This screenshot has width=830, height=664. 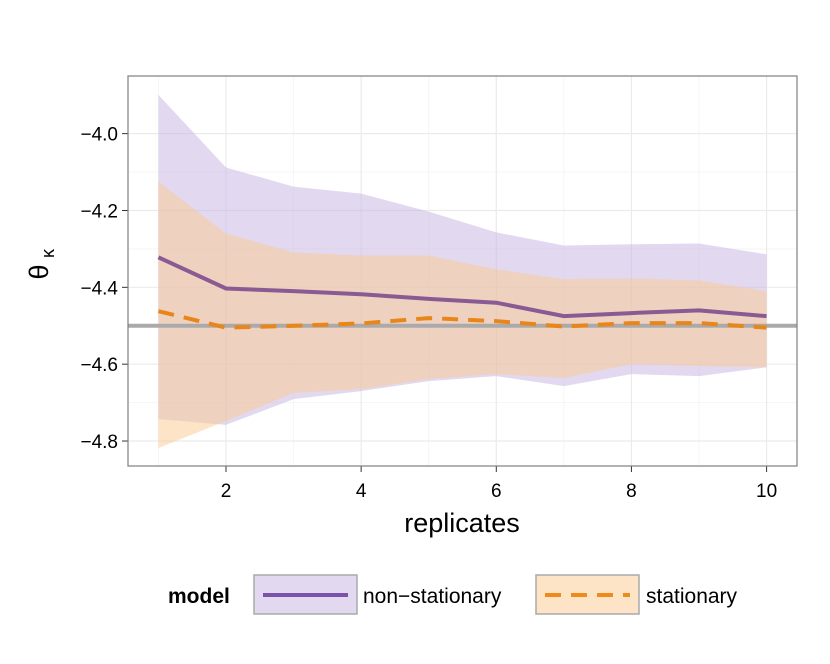 I want to click on x-tick-label: 8, so click(x=631, y=491).